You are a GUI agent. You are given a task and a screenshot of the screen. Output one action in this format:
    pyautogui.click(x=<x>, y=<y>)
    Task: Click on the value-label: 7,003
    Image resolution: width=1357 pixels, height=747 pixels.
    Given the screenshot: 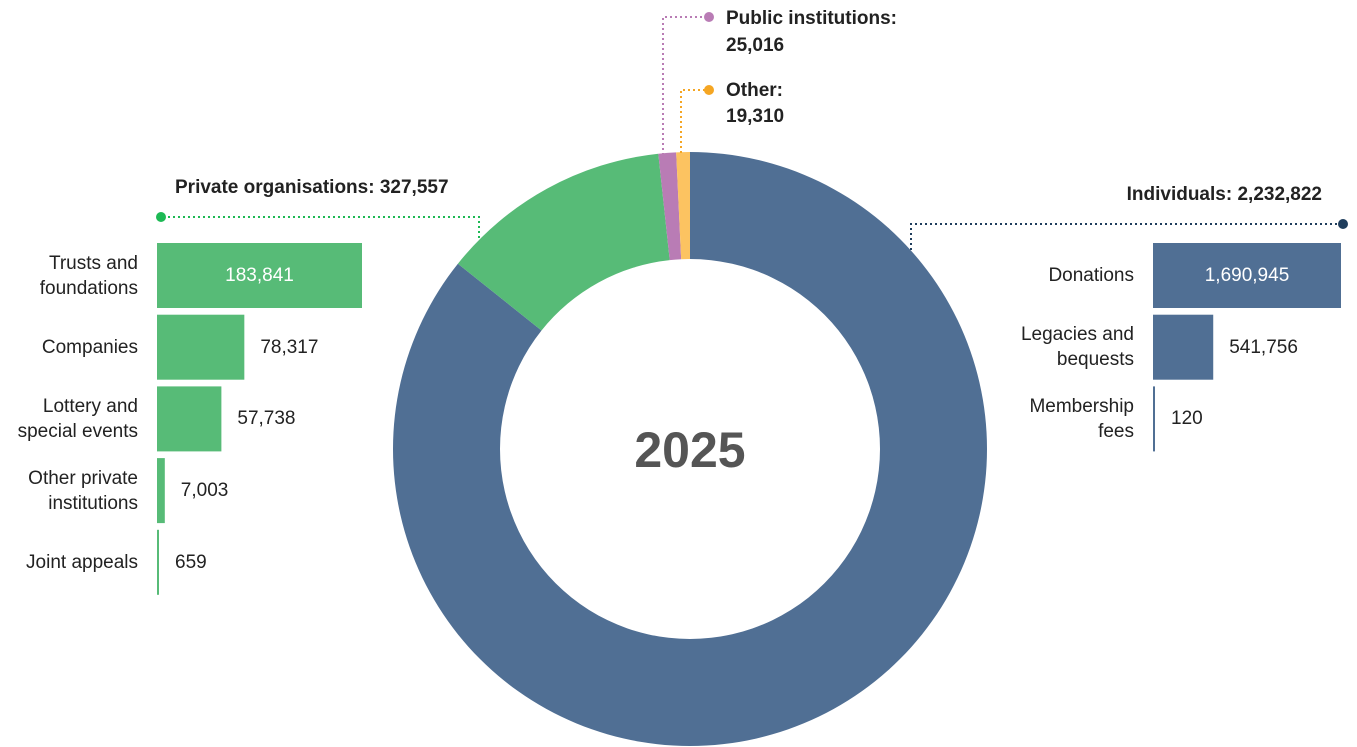 What is the action you would take?
    pyautogui.click(x=204, y=491)
    